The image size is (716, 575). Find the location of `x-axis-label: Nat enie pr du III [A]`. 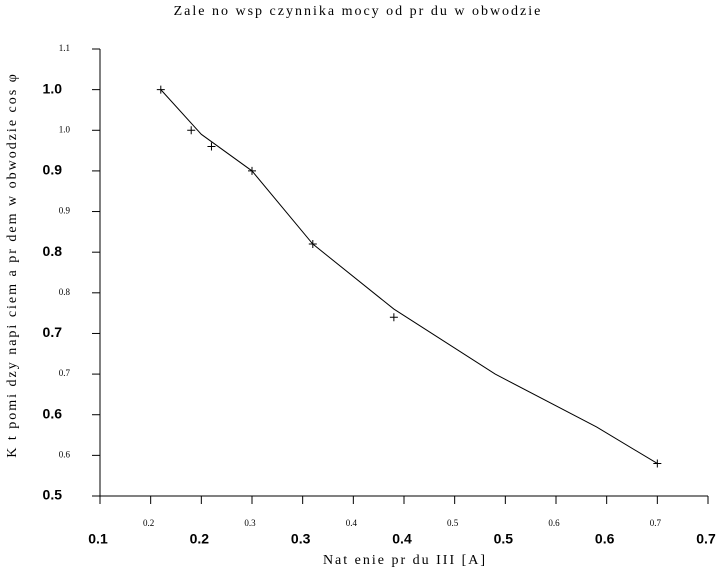

x-axis-label: Nat enie pr du III [A] is located at coordinates (405, 560).